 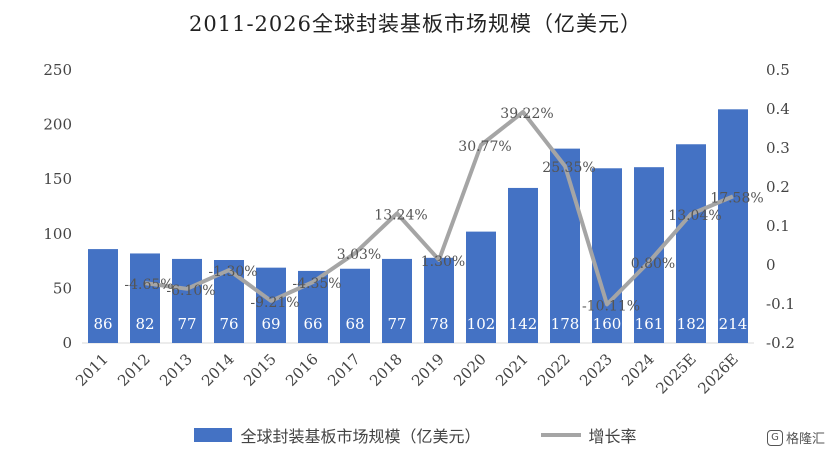 I want to click on growth-value-label: -9.21%, so click(x=274, y=303).